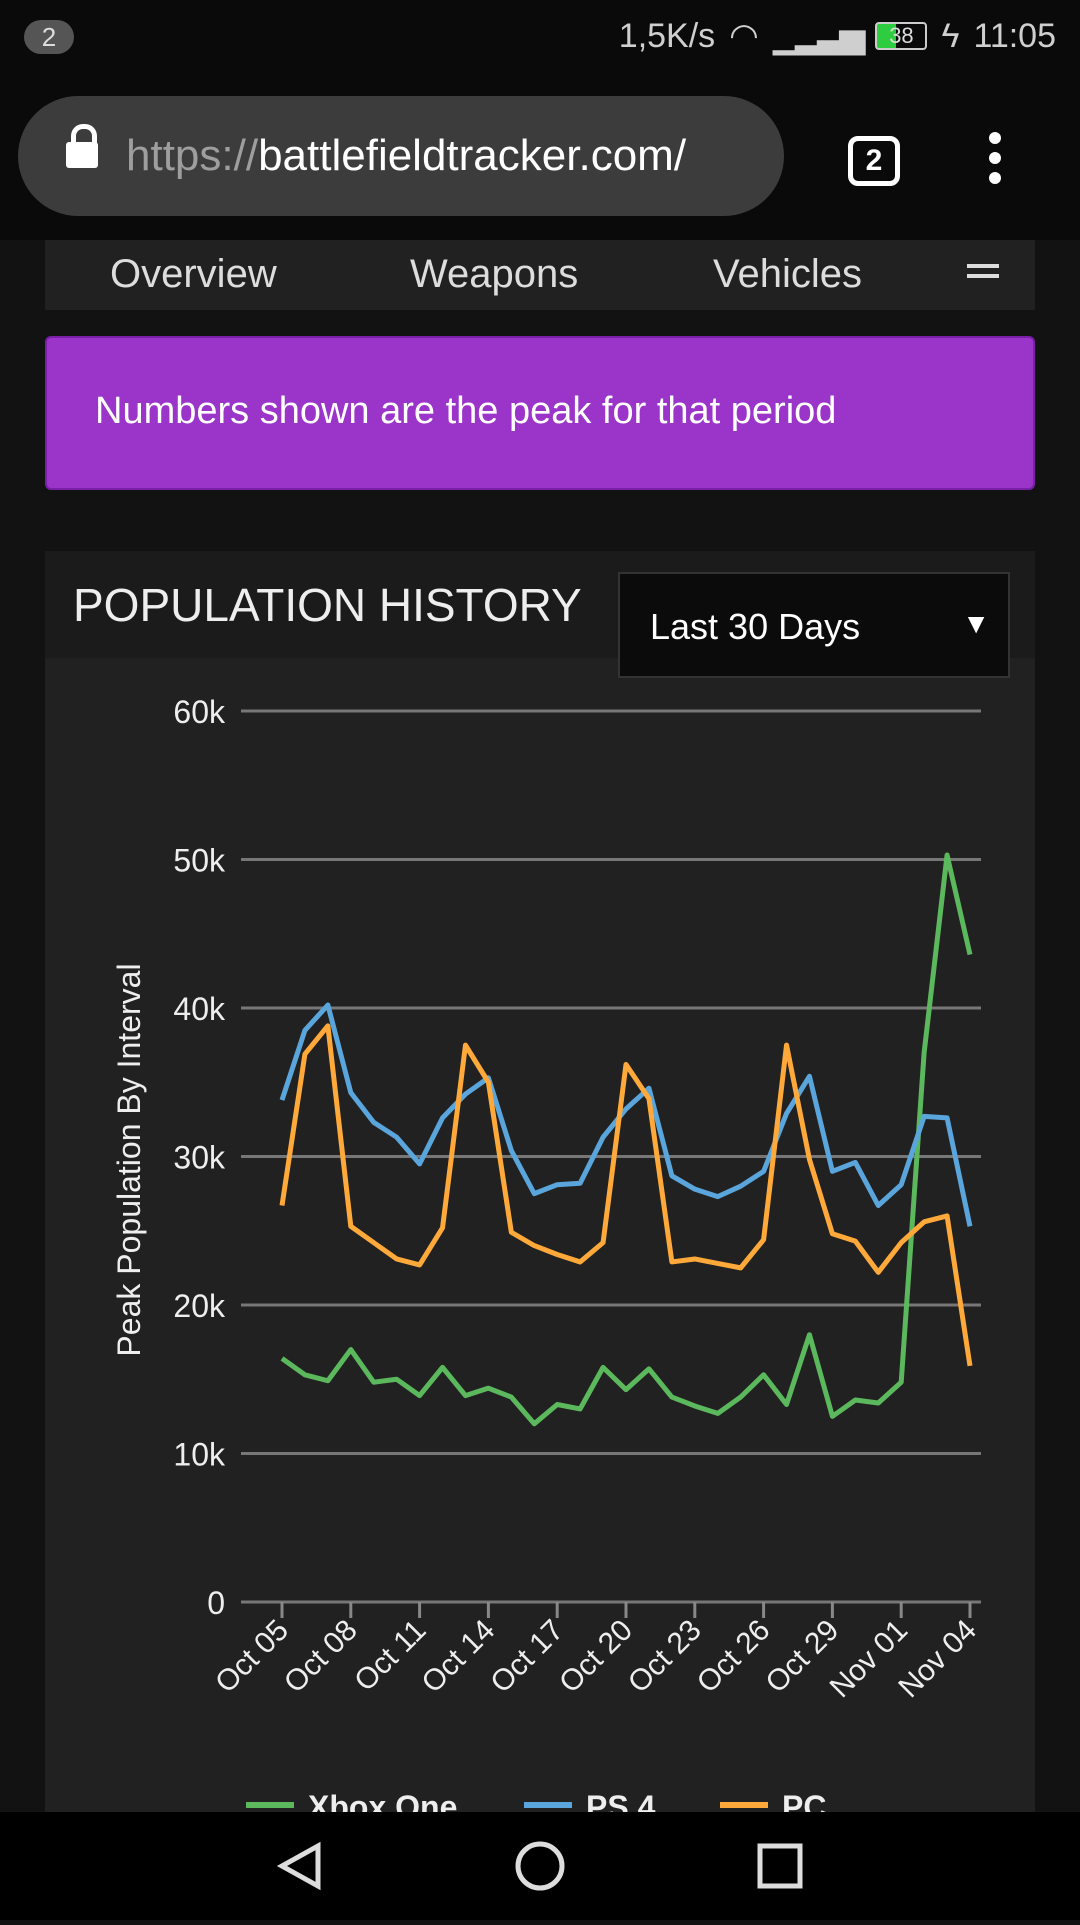 This screenshot has width=1080, height=1925. What do you see at coordinates (459, 1657) in the screenshot?
I see `x-tick-label: Oct 14` at bounding box center [459, 1657].